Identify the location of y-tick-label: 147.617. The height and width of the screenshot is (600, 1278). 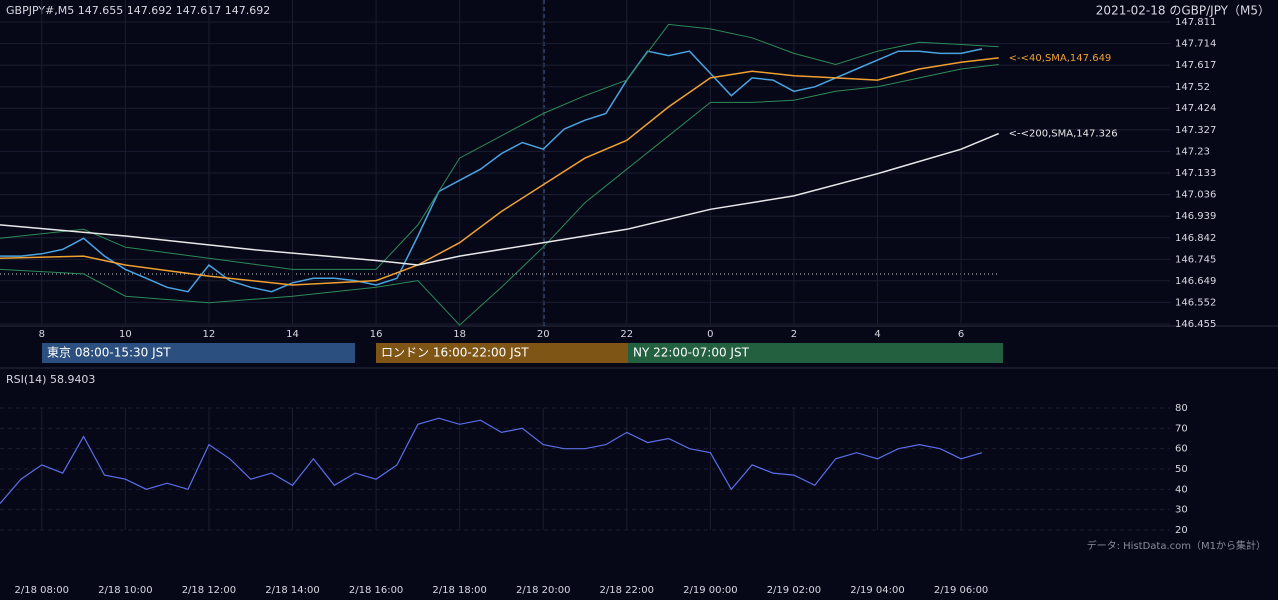
(1195, 65).